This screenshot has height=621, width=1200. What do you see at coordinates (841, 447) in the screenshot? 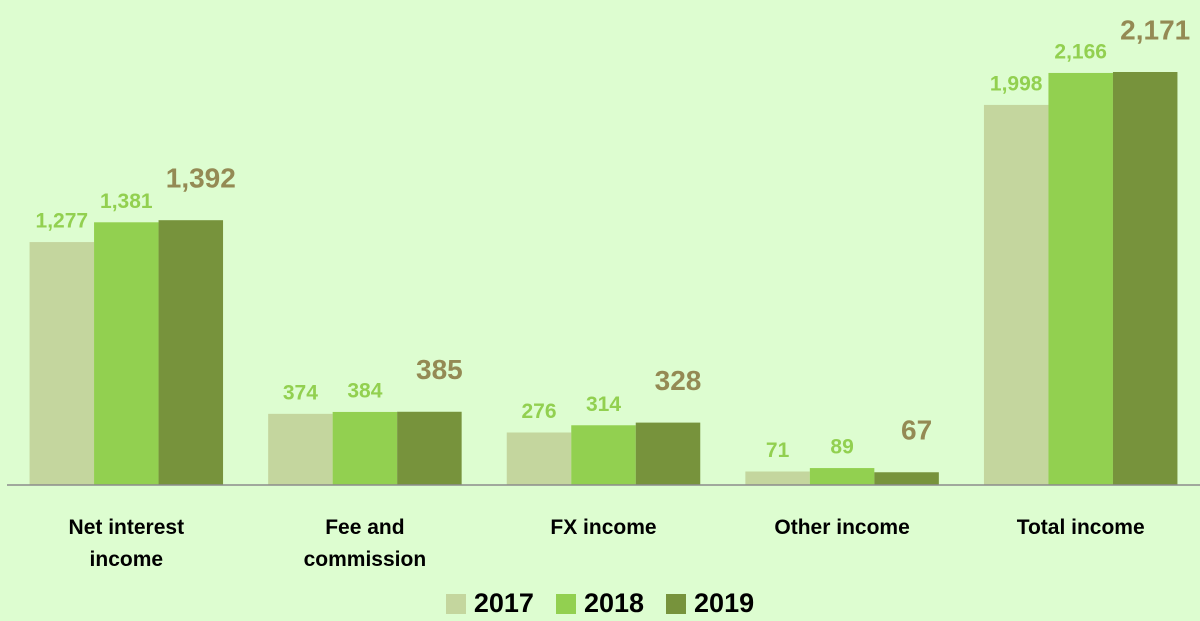
I see `data-label: 89` at bounding box center [841, 447].